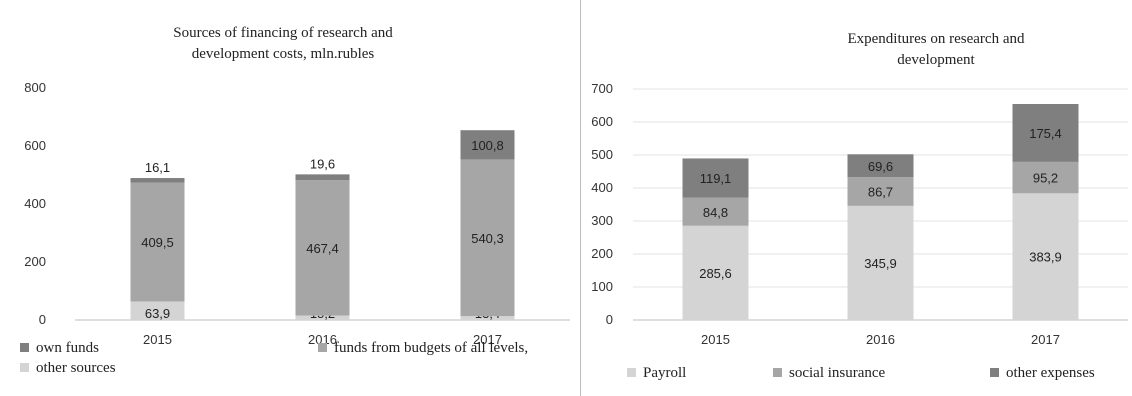  I want to click on bar-2015-other-expenses, so click(715, 178).